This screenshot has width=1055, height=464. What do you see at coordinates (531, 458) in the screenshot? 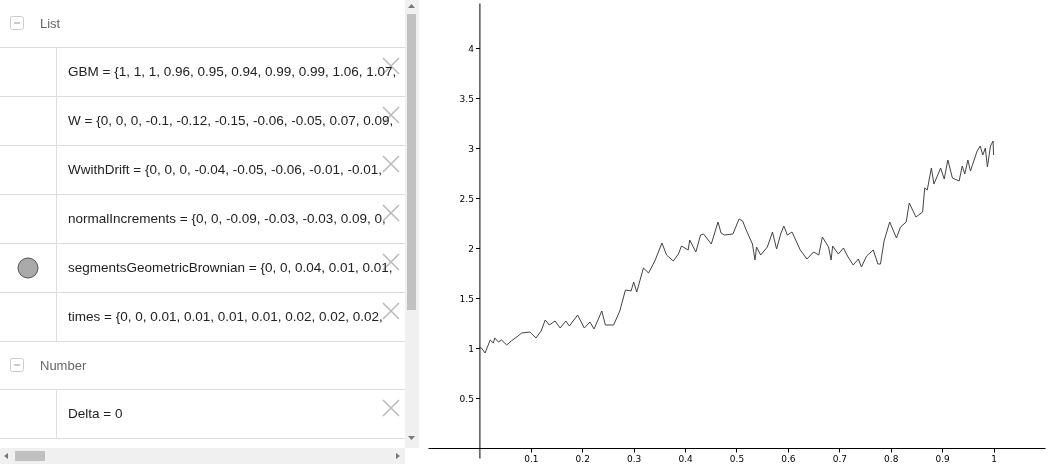
I see `x-tick-label: 0.1` at bounding box center [531, 458].